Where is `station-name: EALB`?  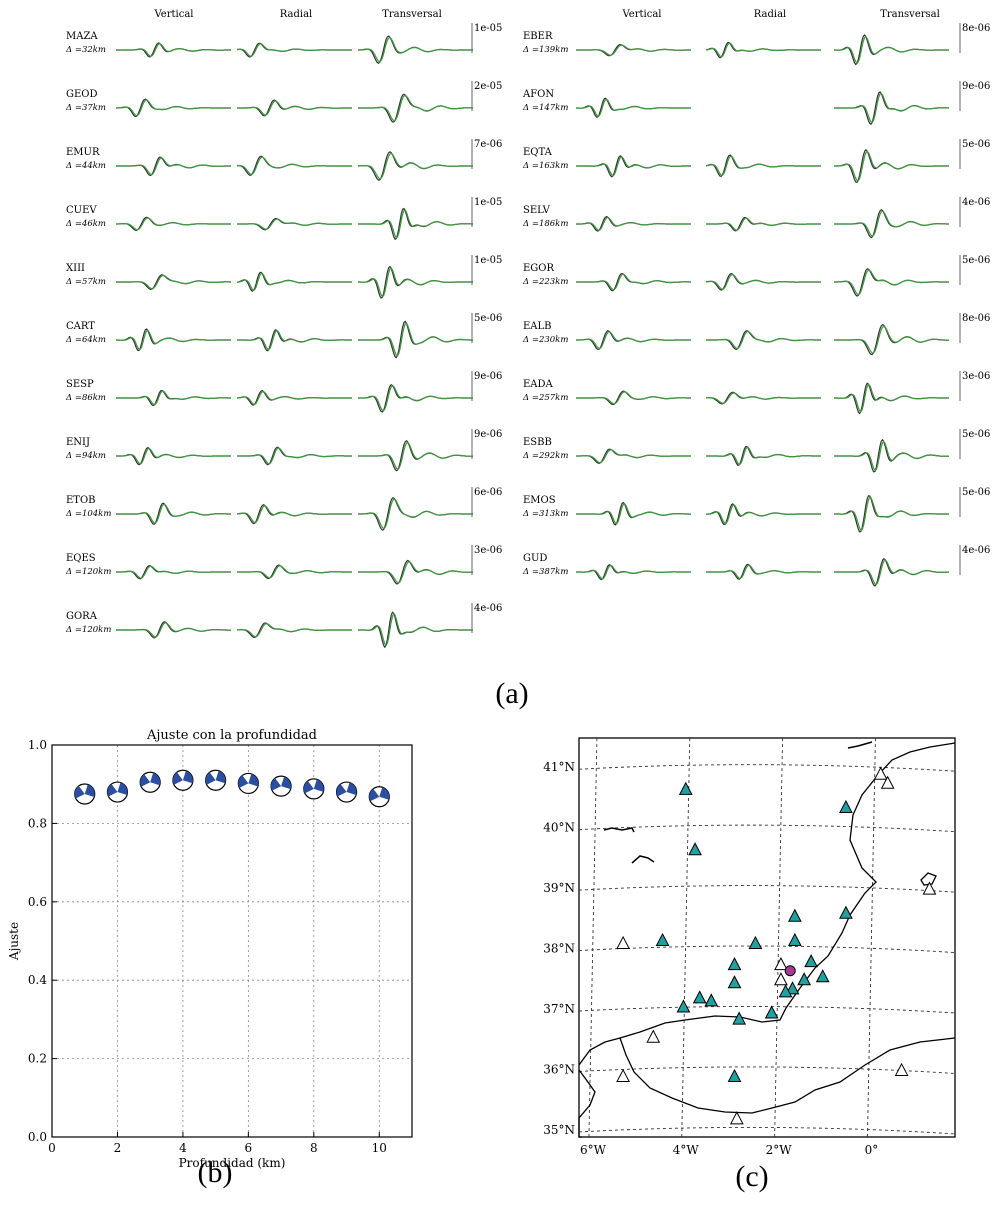
station-name: EALB is located at coordinates (537, 326).